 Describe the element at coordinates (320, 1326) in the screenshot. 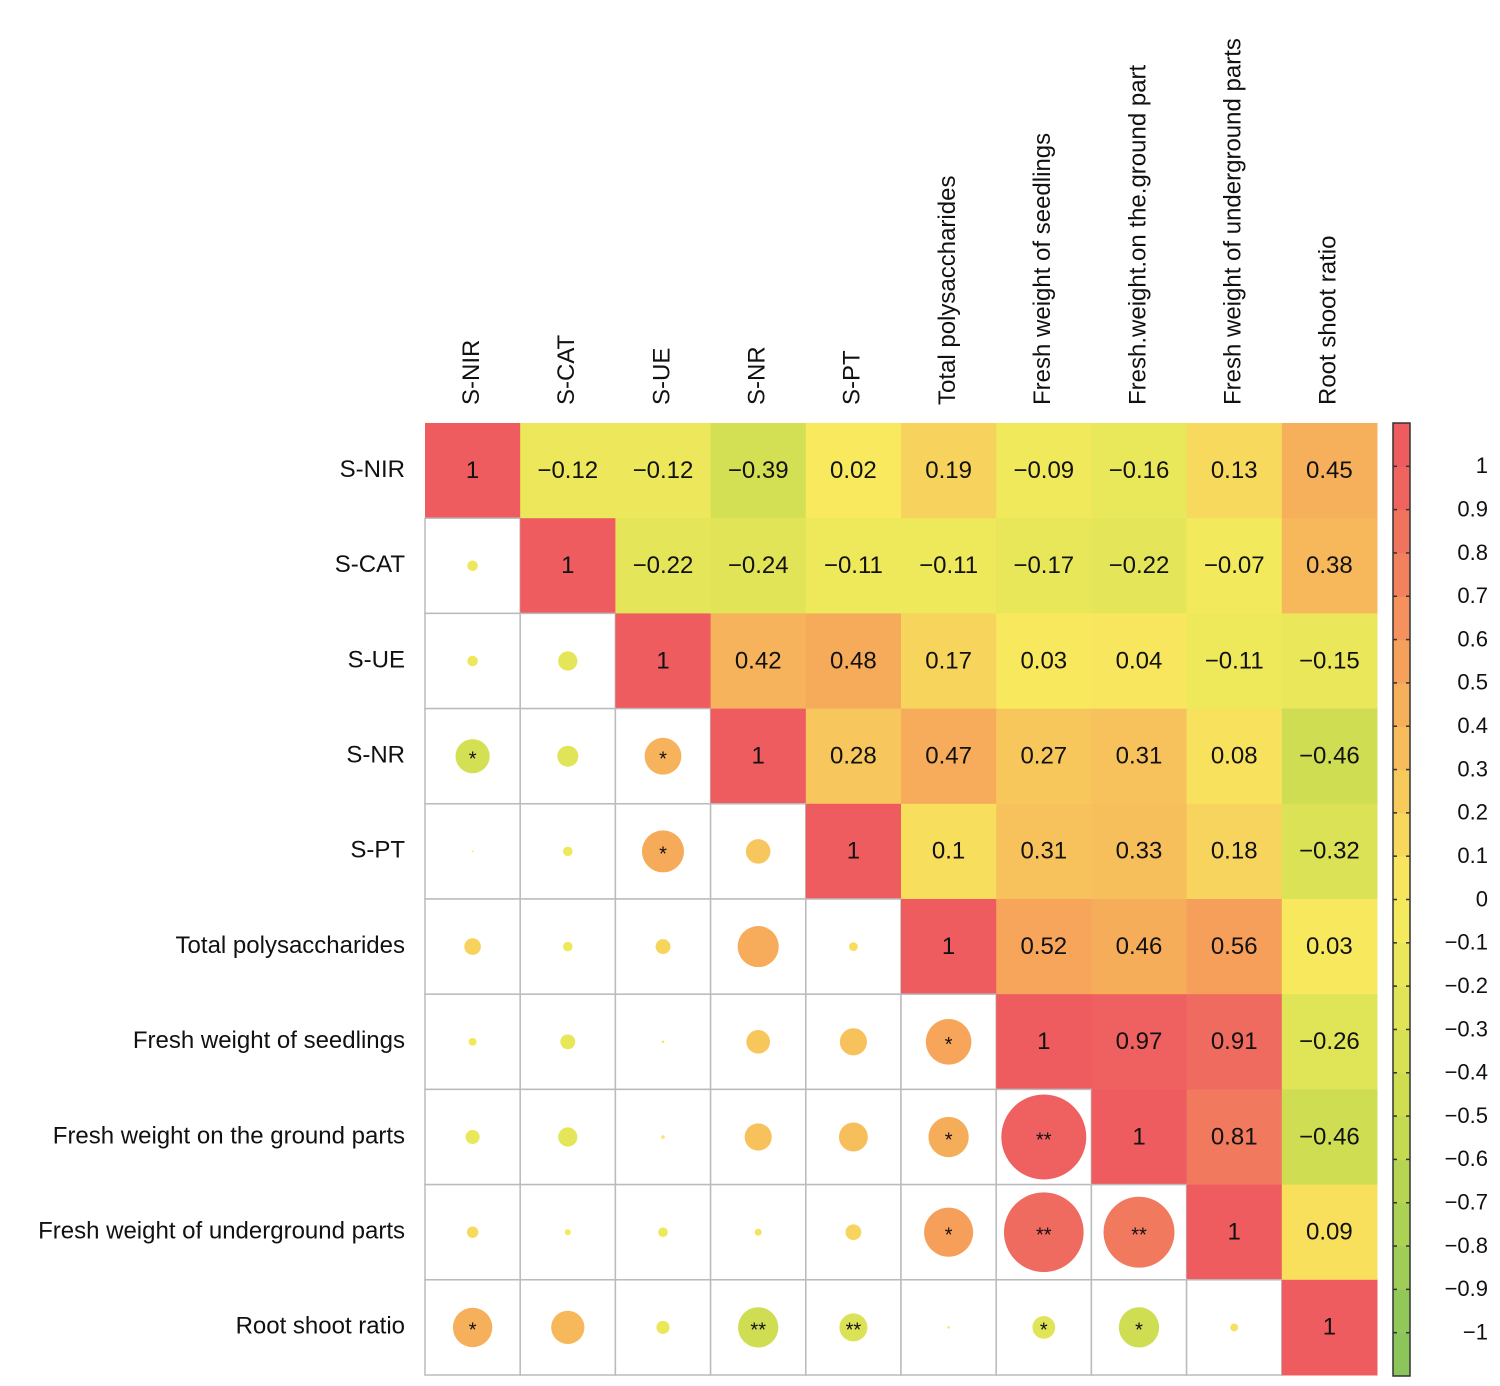

I see `row-label: Root shoot ratio` at that location.